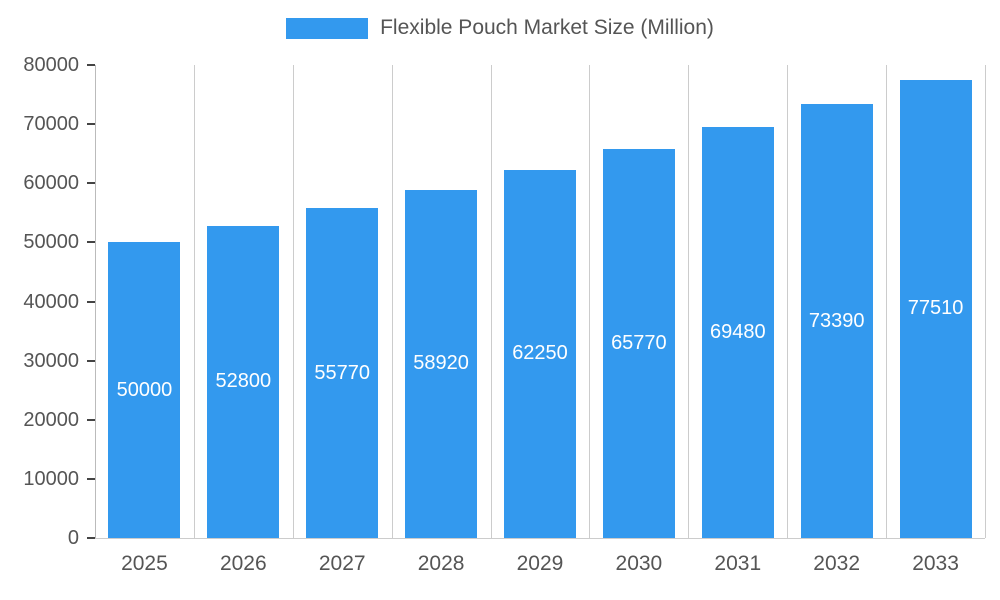 This screenshot has height=600, width=1000. I want to click on bar-2027: 55770, so click(342, 373).